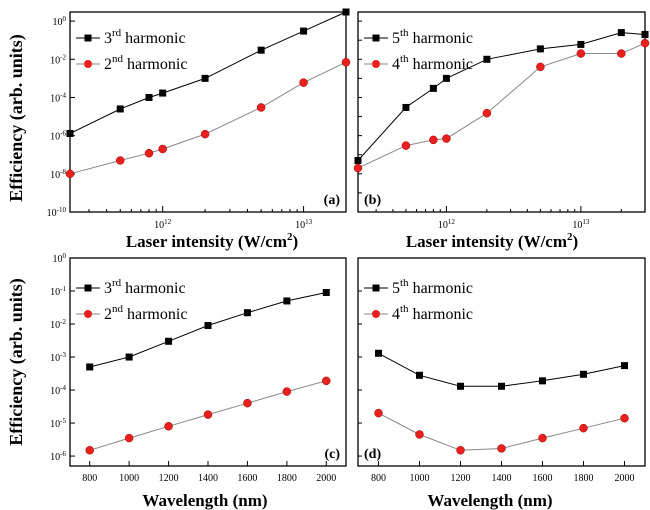 The width and height of the screenshot is (650, 510). I want to click on x-tick-label-d-1: 1000, so click(420, 478).